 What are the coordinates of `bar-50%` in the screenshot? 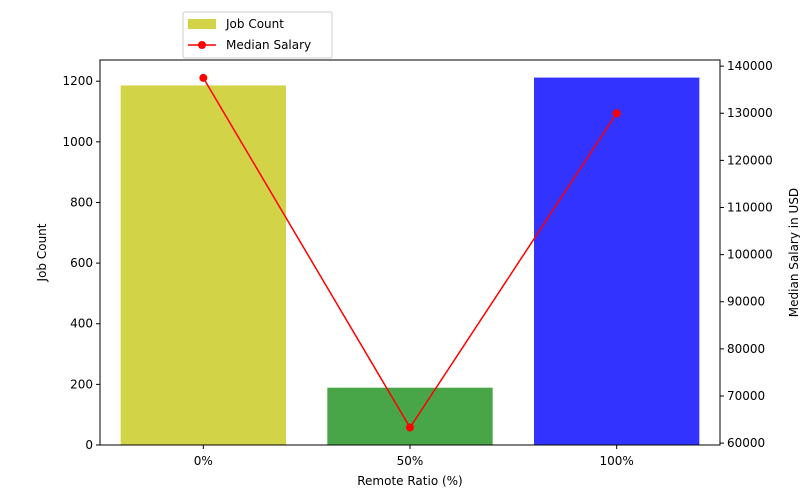 It's located at (410, 416).